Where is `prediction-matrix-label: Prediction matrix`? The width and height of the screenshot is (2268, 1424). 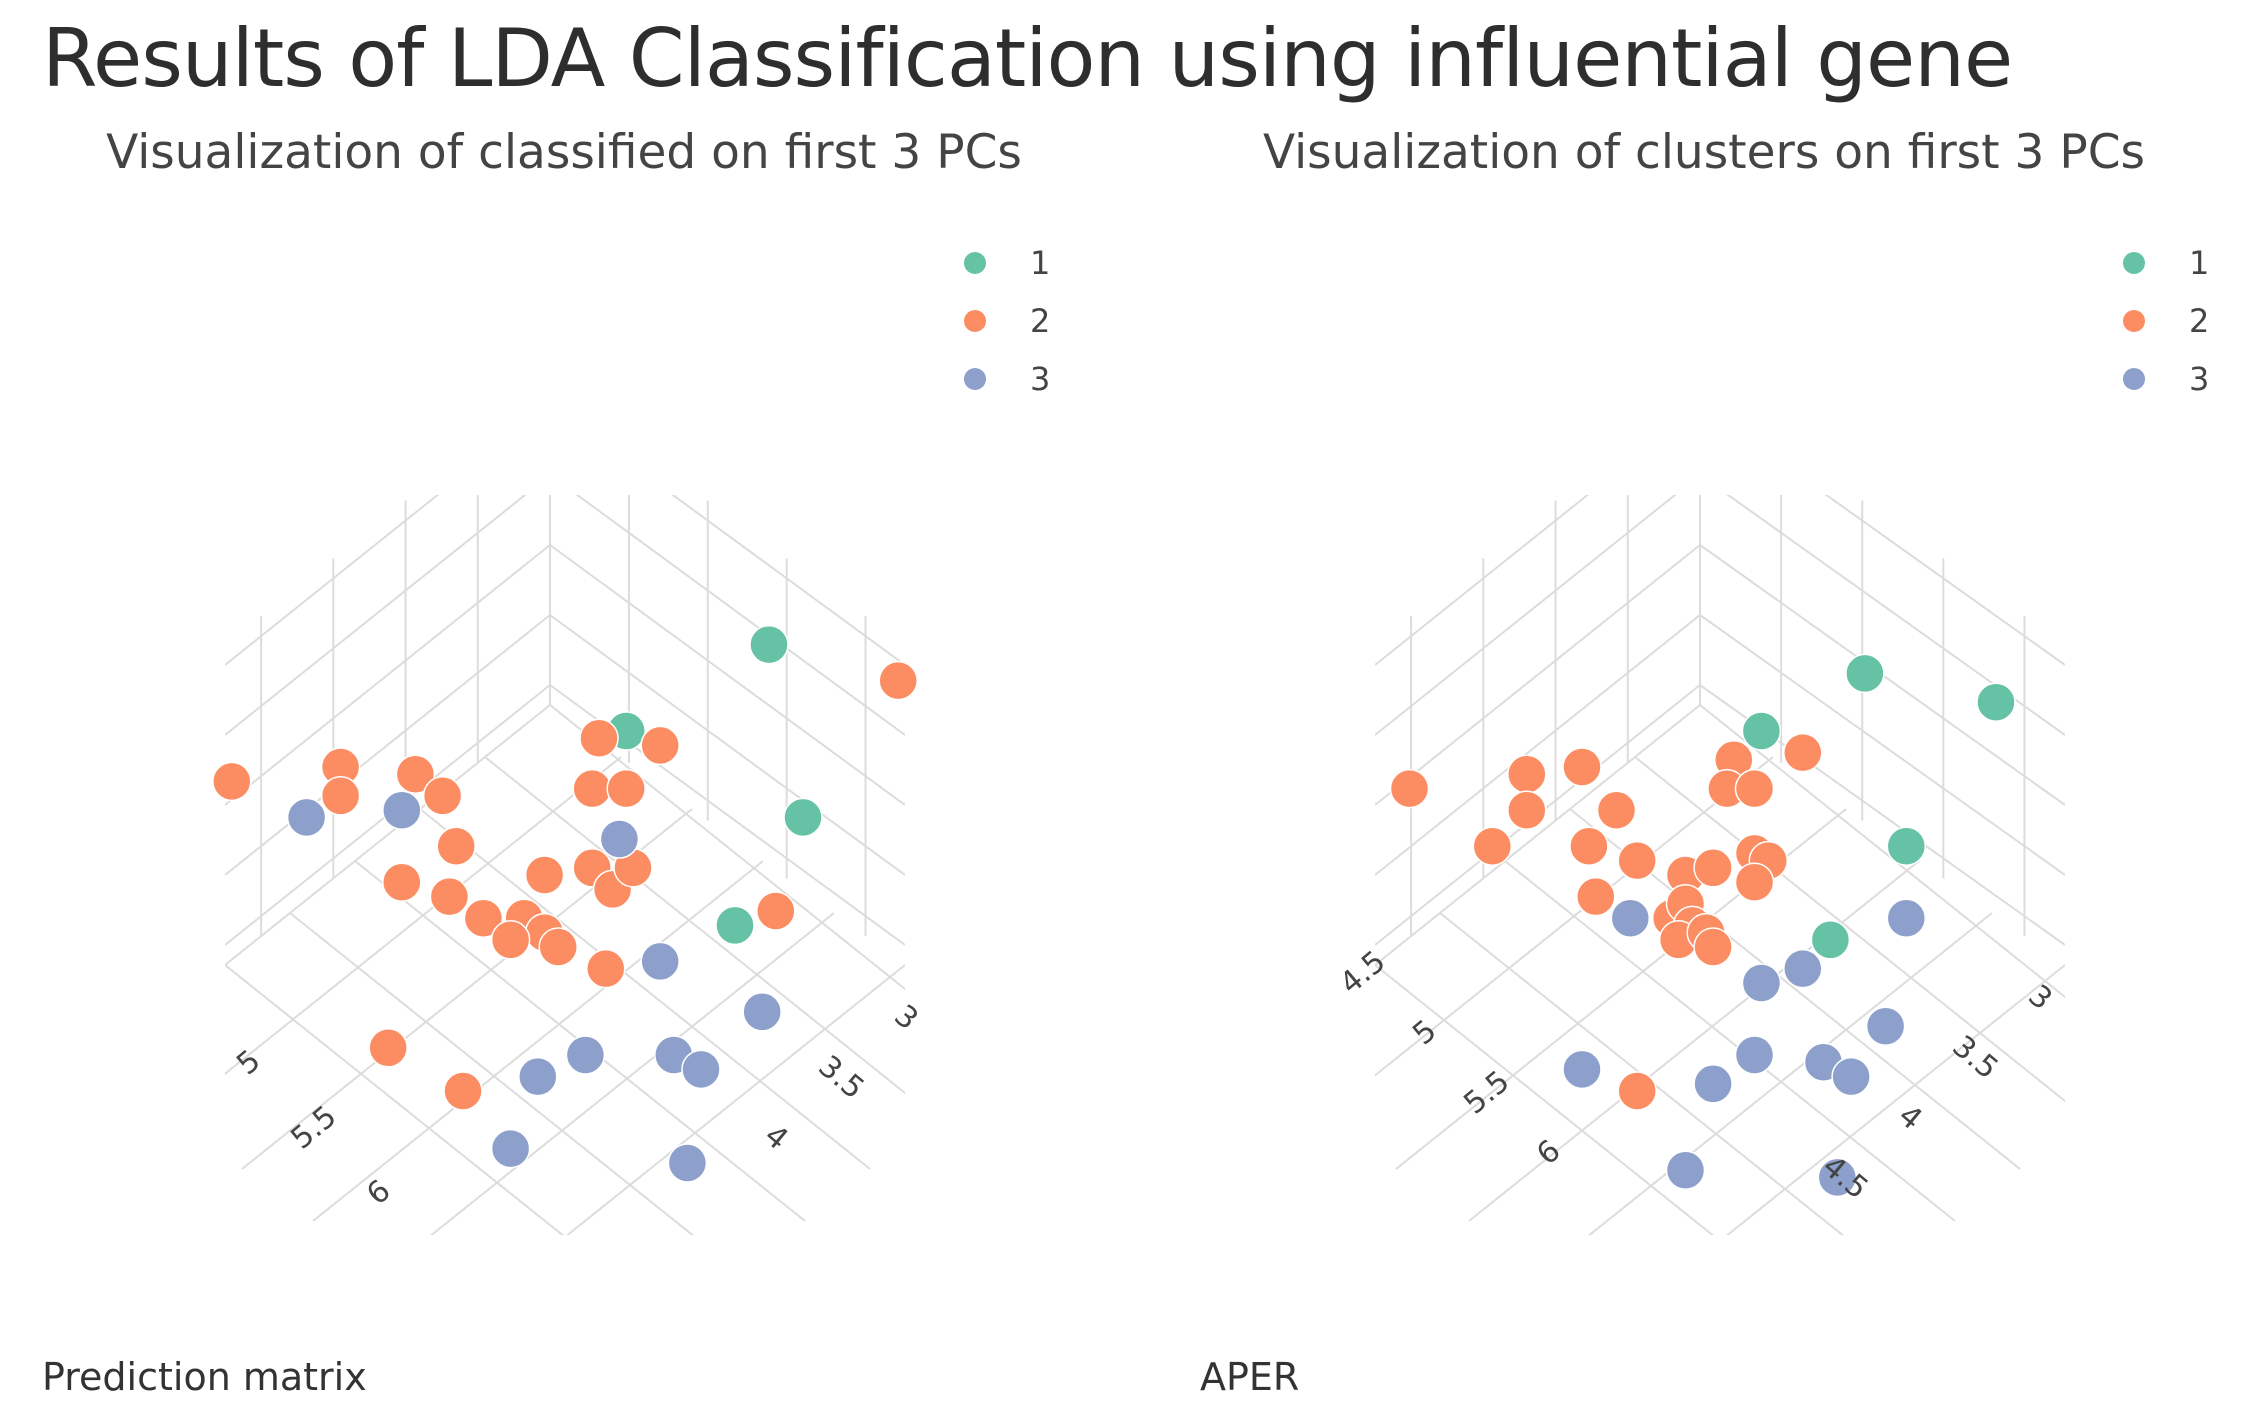 prediction-matrix-label: Prediction matrix is located at coordinates (204, 1377).